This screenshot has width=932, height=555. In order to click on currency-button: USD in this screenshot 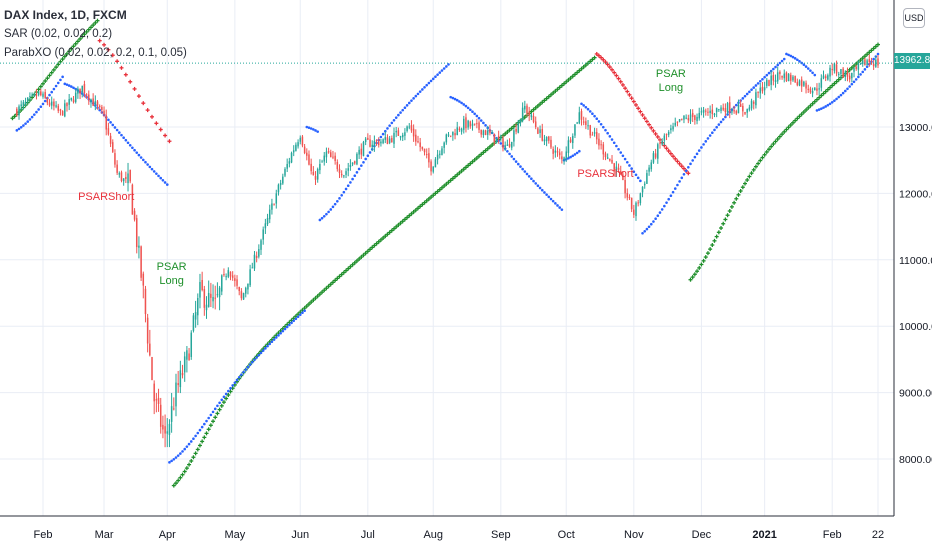, I will do `click(914, 18)`.